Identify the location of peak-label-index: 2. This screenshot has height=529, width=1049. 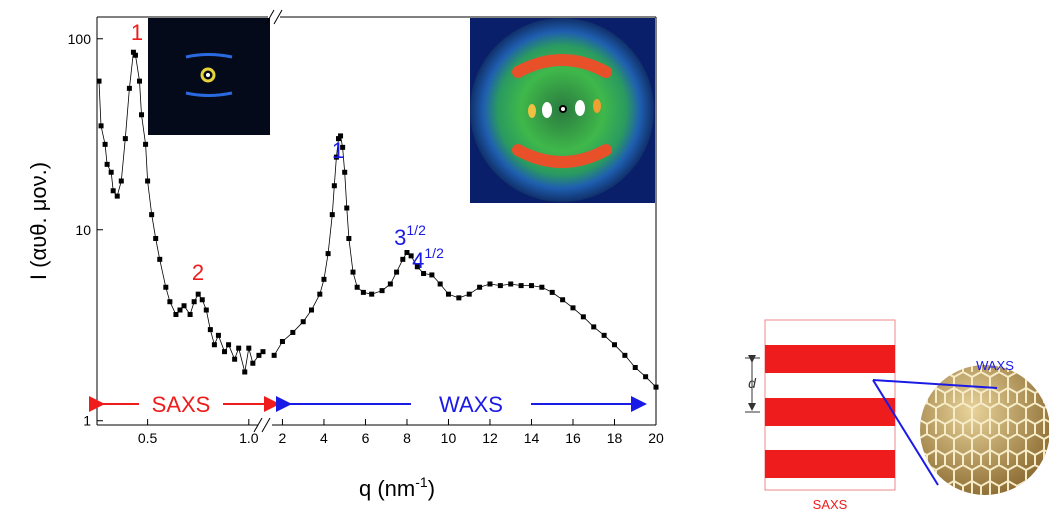
(198, 272).